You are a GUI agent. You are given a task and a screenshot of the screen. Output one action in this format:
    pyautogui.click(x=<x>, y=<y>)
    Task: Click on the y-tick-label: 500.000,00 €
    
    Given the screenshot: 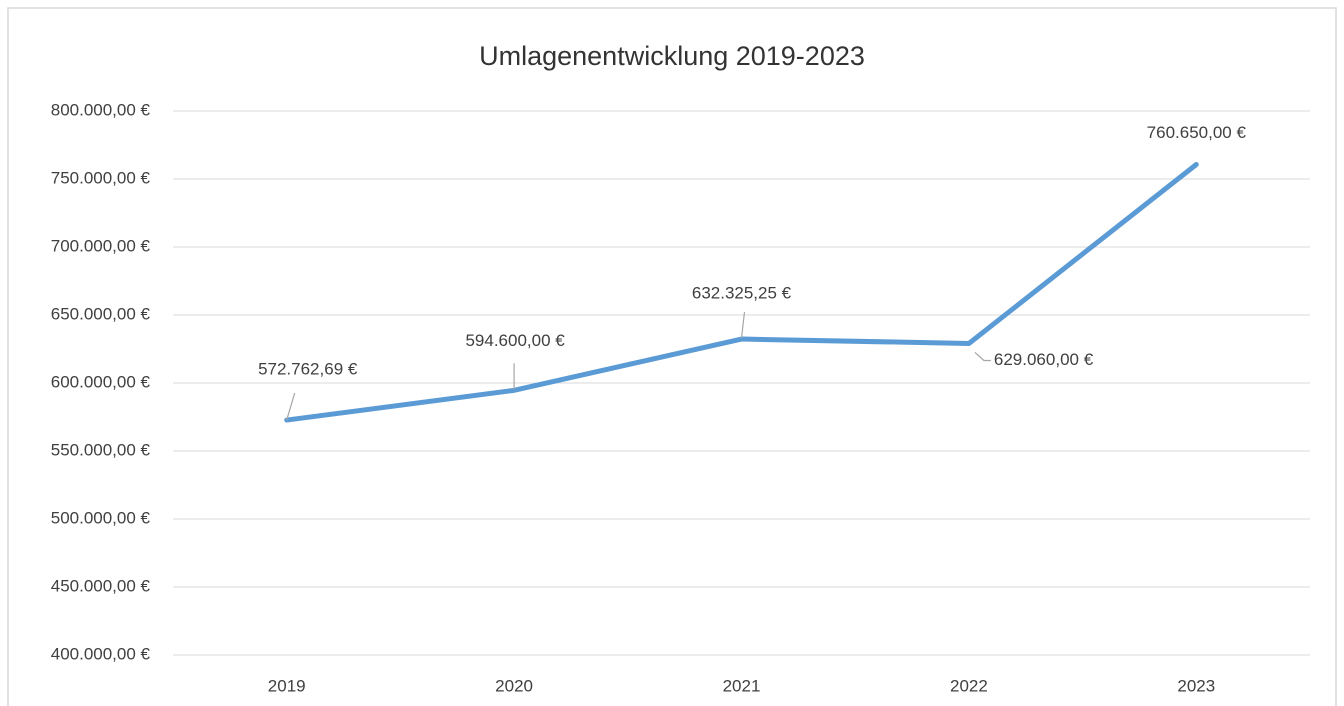 What is the action you would take?
    pyautogui.click(x=101, y=517)
    